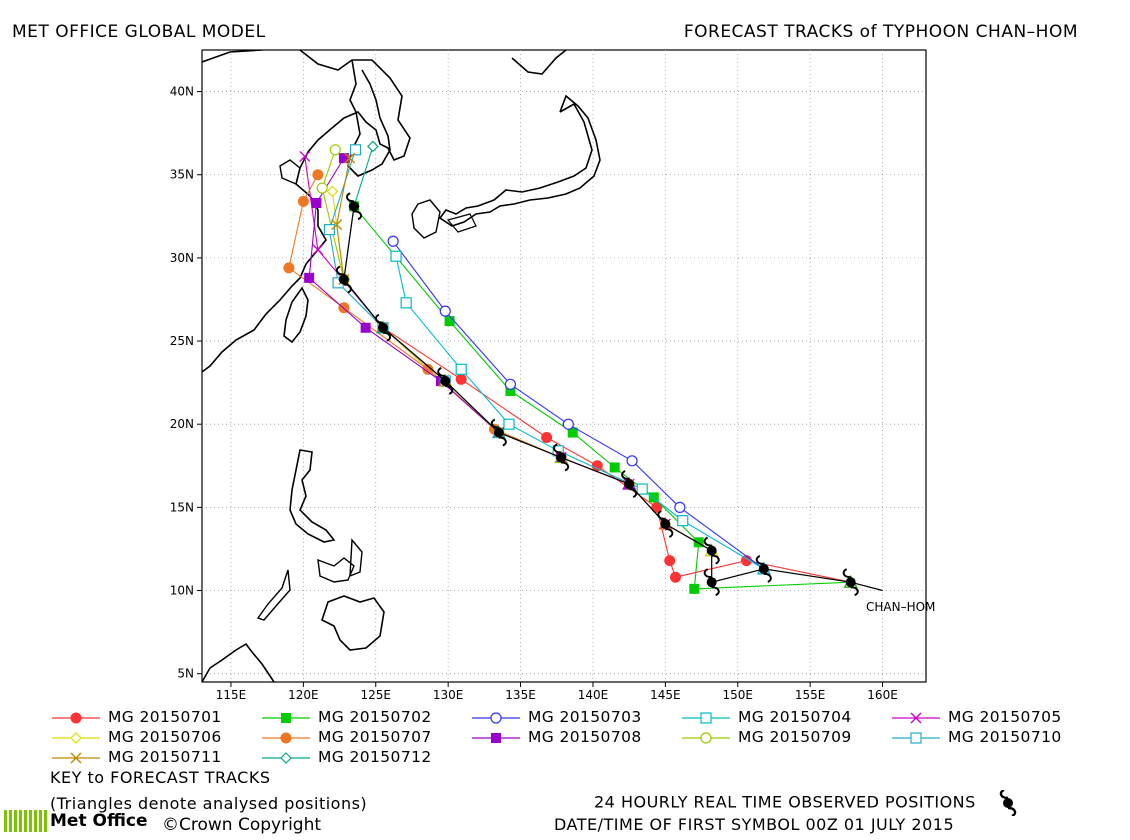 The image size is (1130, 840). I want to click on x-tick-label: 115E, so click(231, 694).